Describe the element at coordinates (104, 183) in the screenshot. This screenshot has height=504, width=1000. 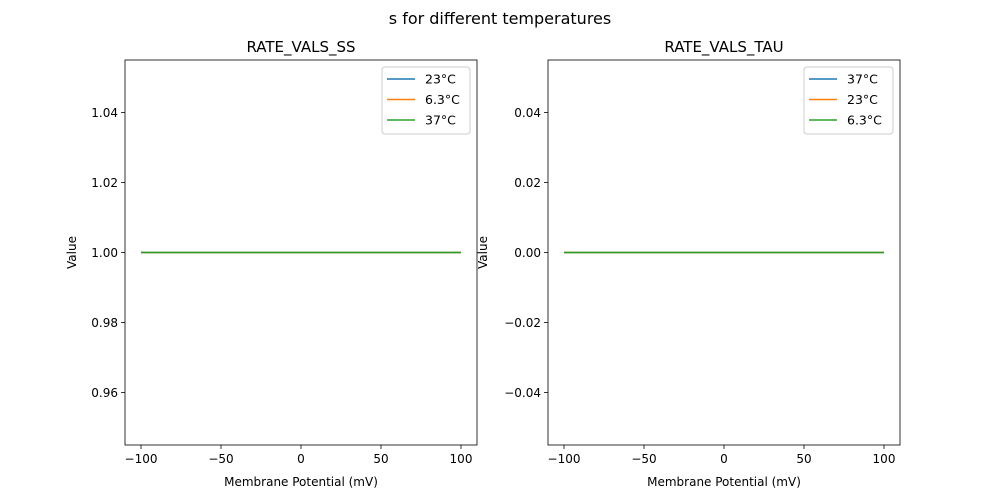
I see `y-tick-label: 1.02` at that location.